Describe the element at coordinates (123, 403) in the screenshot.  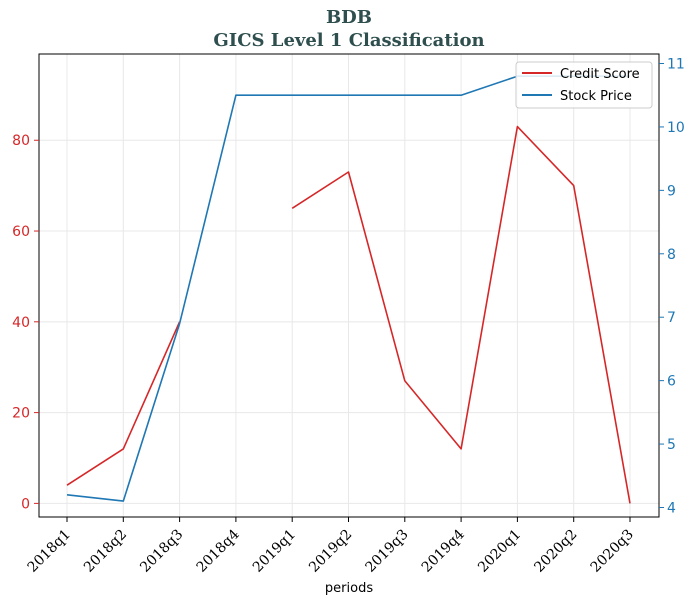
I see `series-line-credit-score` at that location.